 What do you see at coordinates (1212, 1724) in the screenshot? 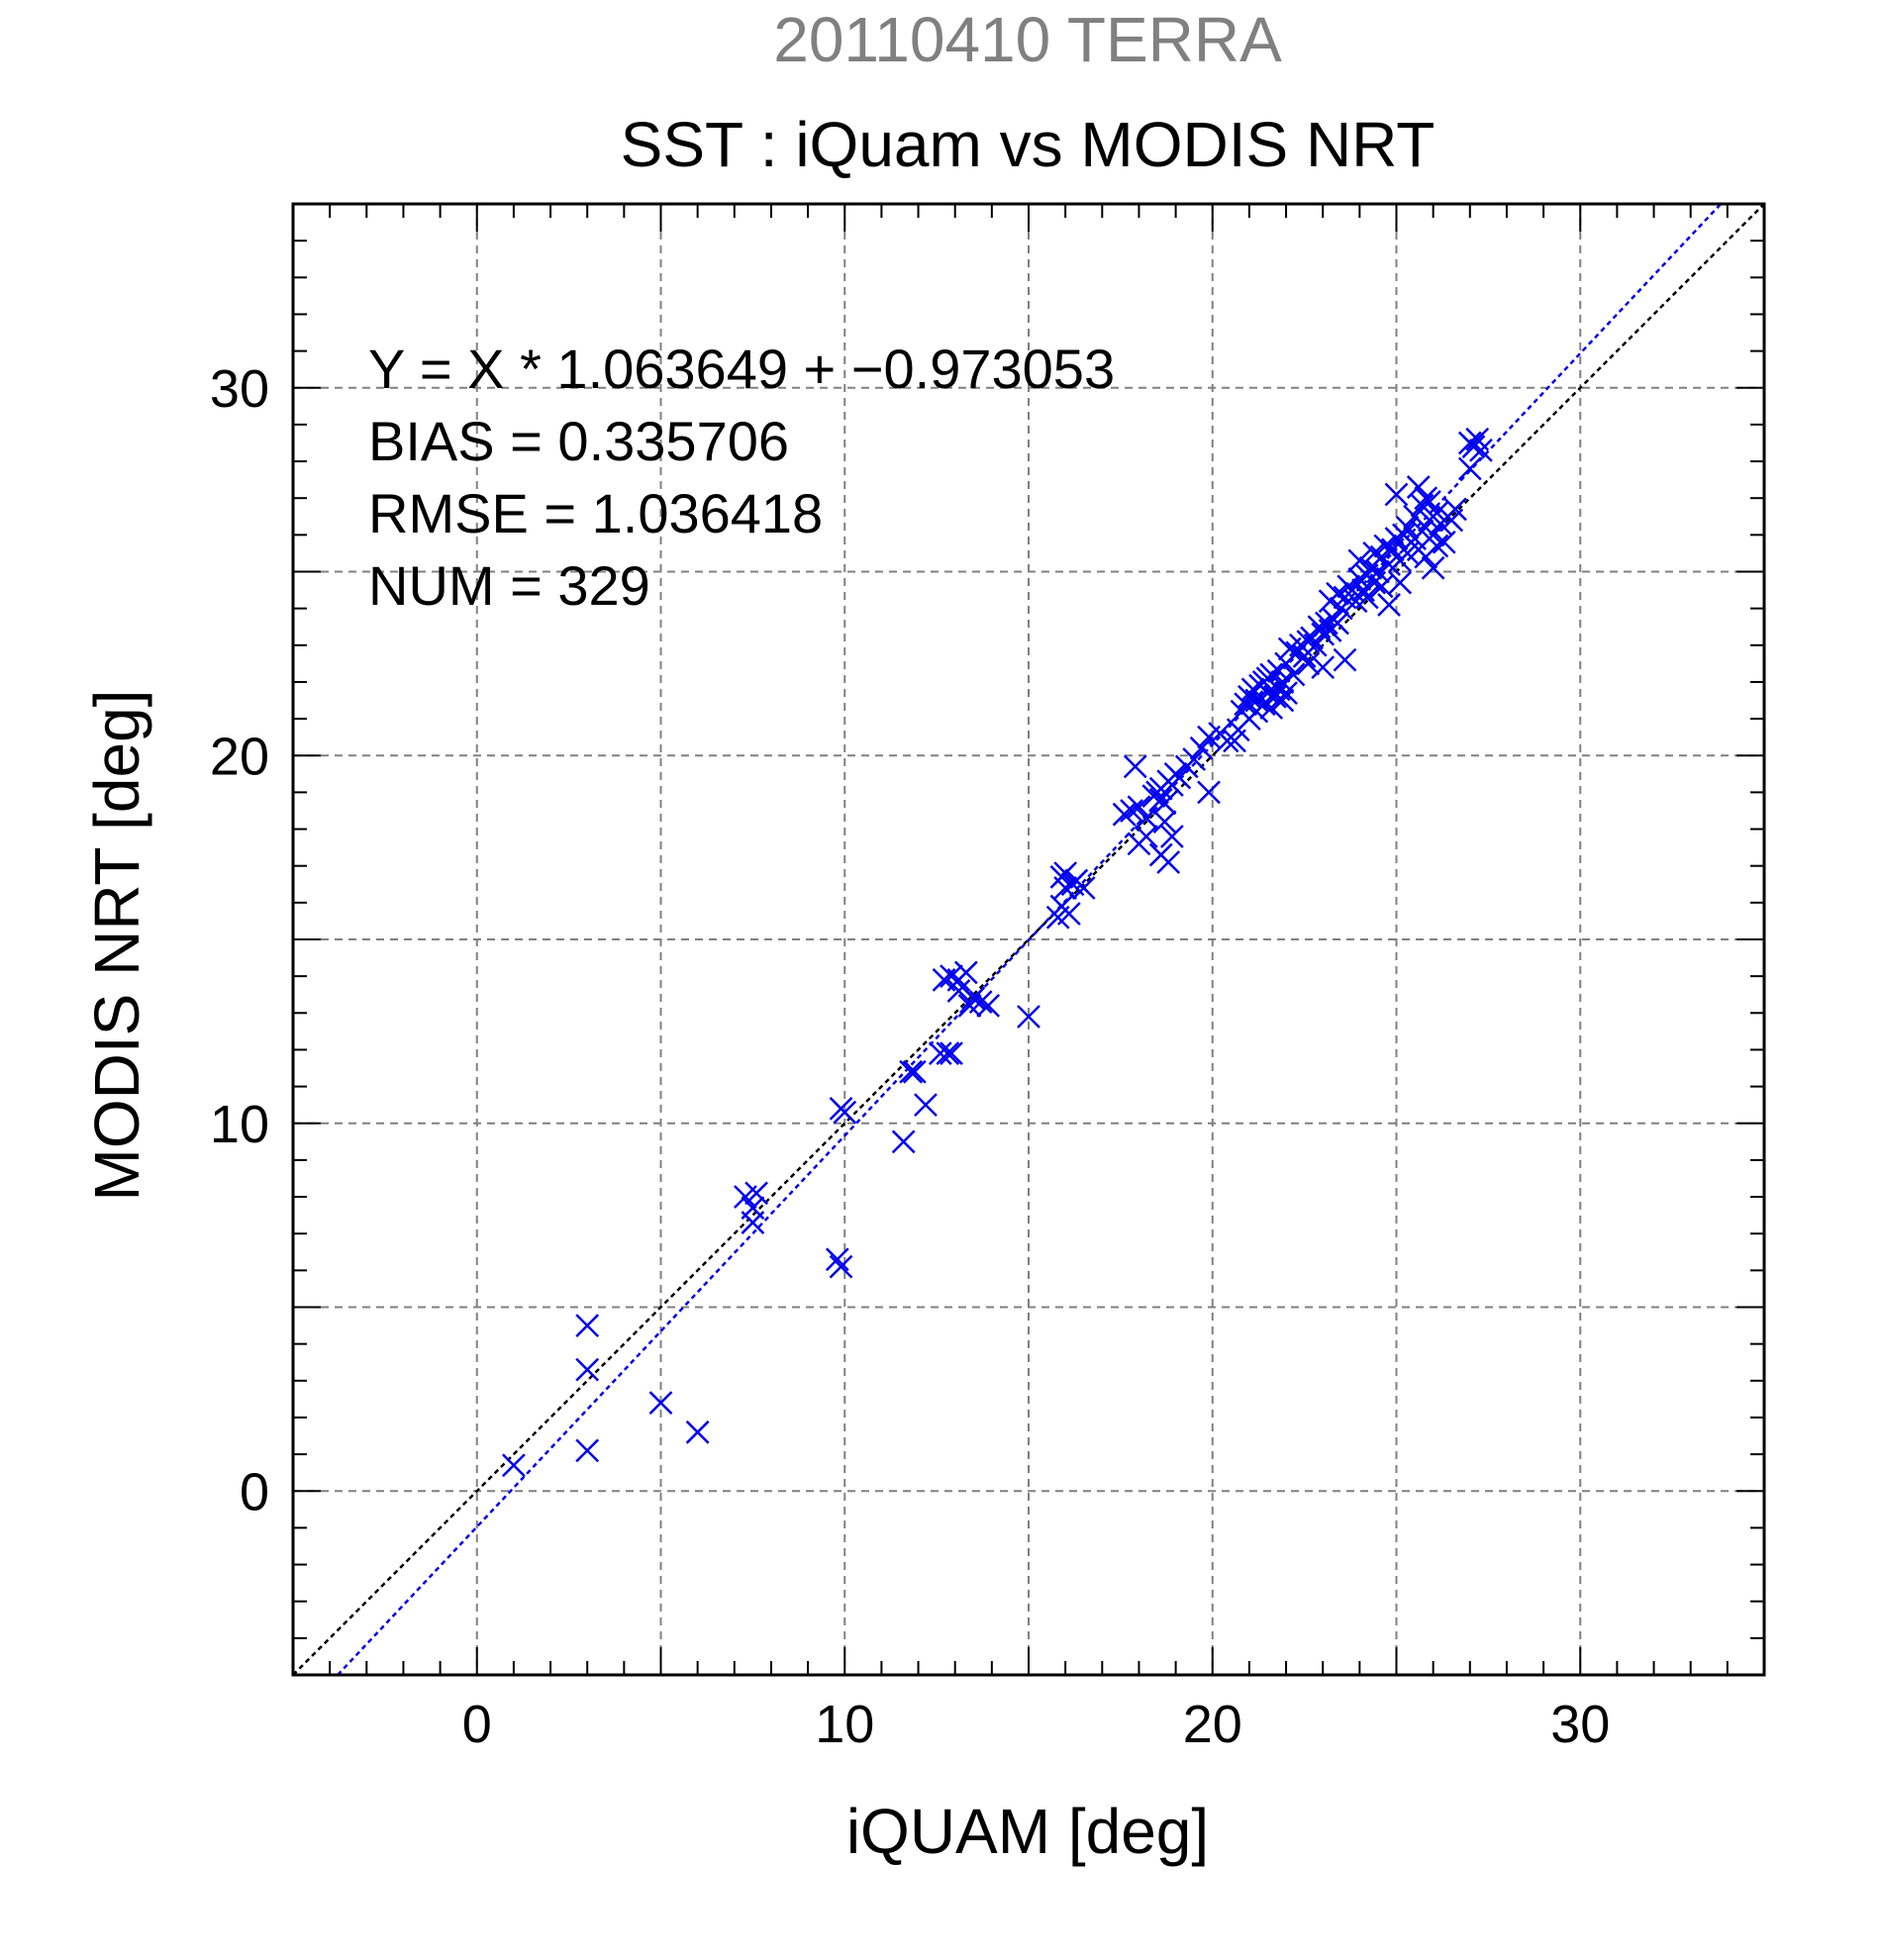
I see `x-tick-label: 20` at bounding box center [1212, 1724].